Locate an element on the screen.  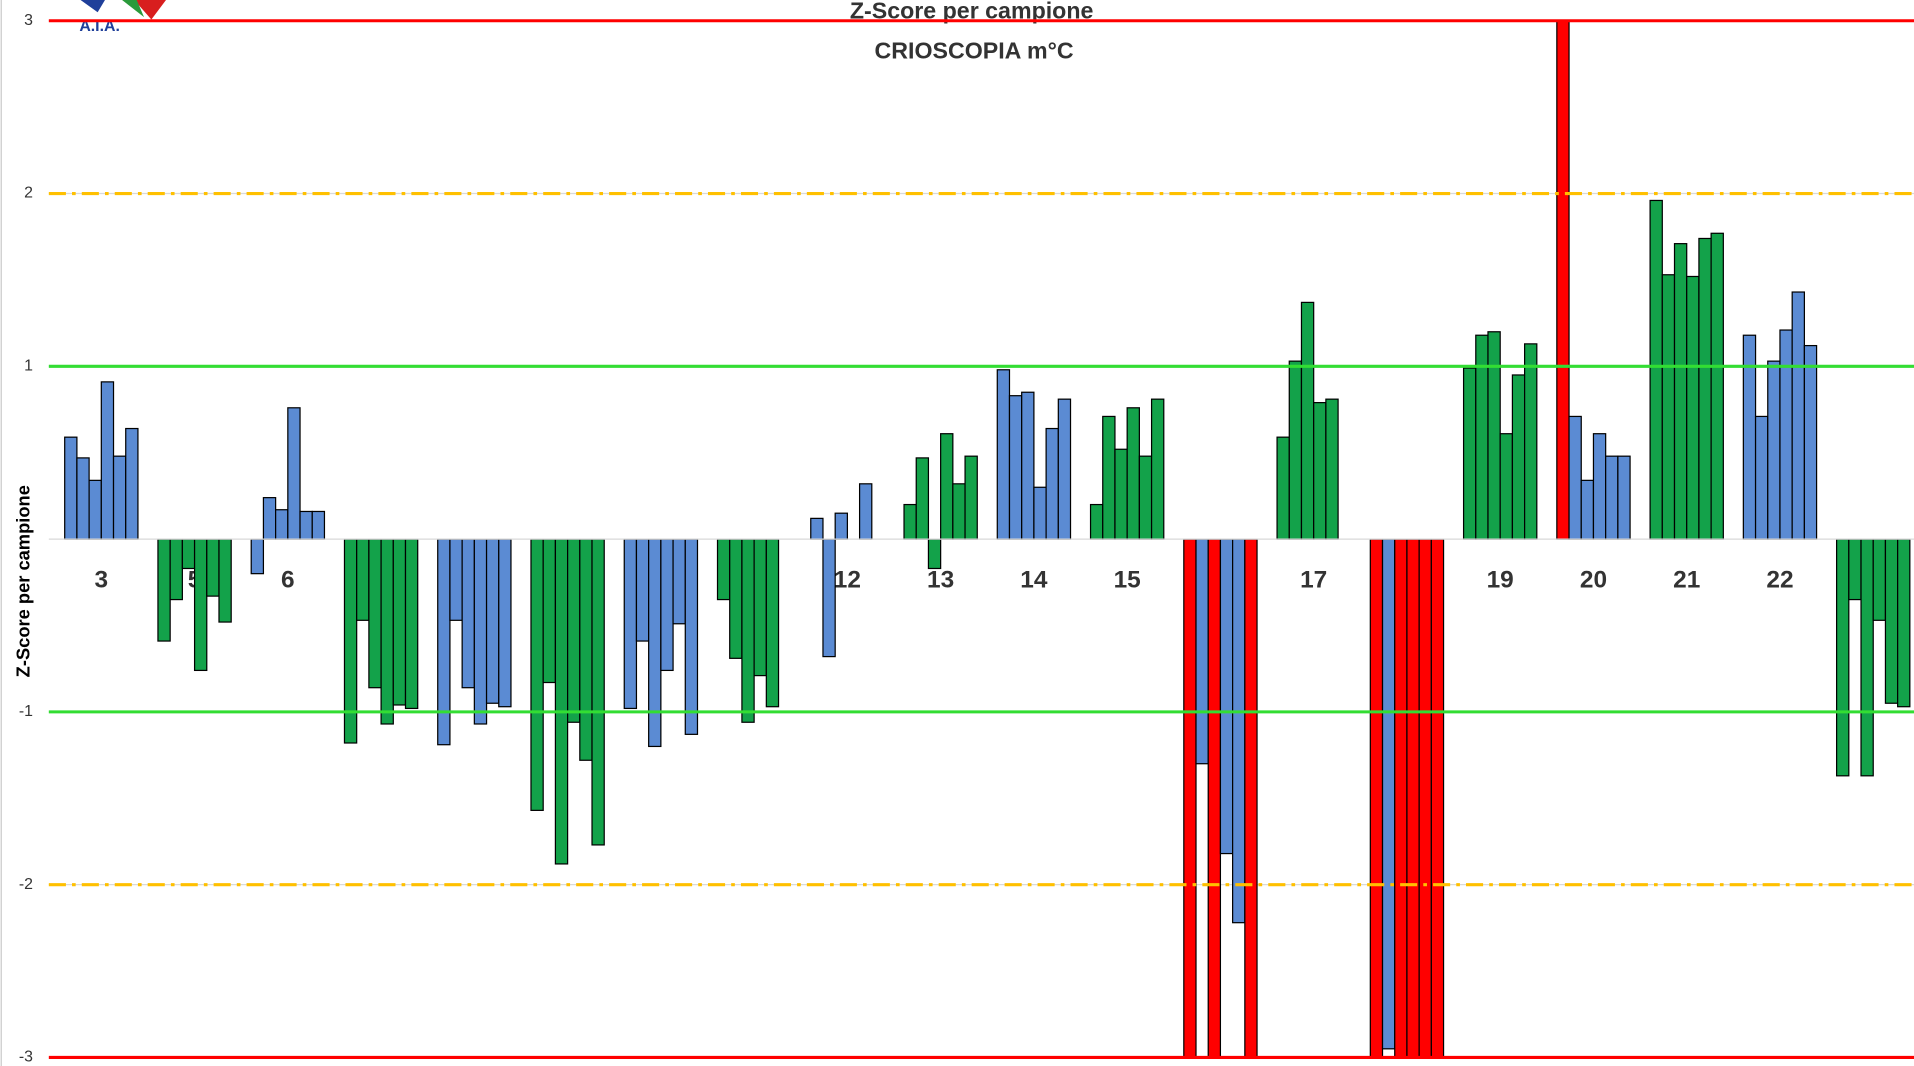
chart-subtitle: CRIOSCOPIA m°C is located at coordinates (974, 51).